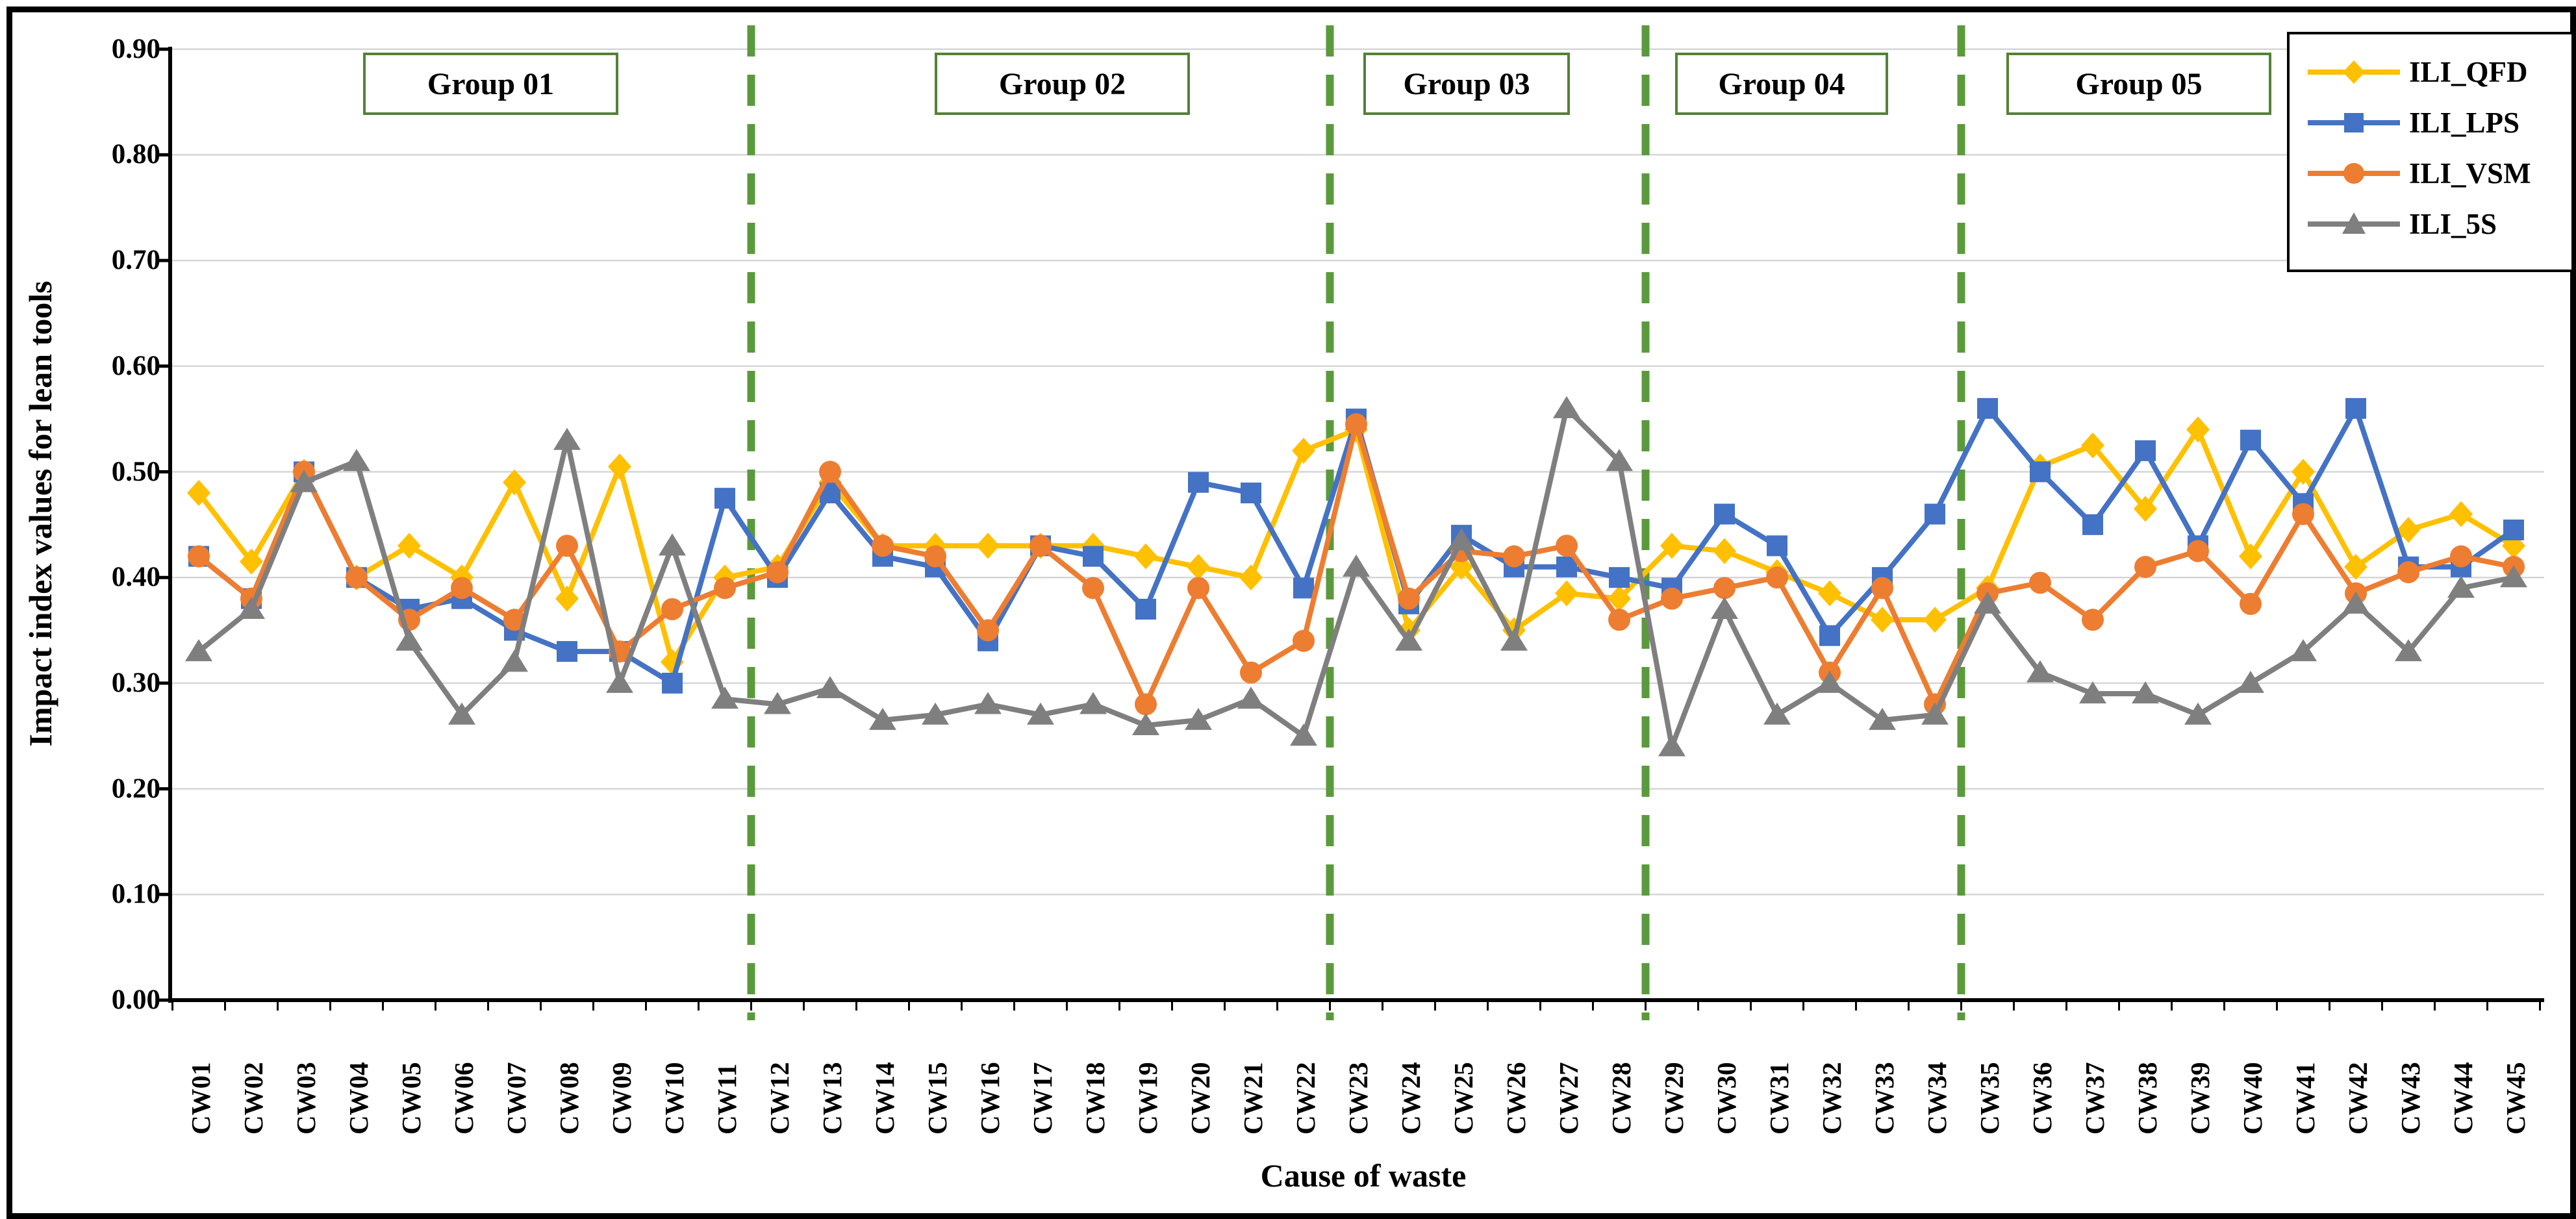  I want to click on legend-label: ILI_5S, so click(2453, 224).